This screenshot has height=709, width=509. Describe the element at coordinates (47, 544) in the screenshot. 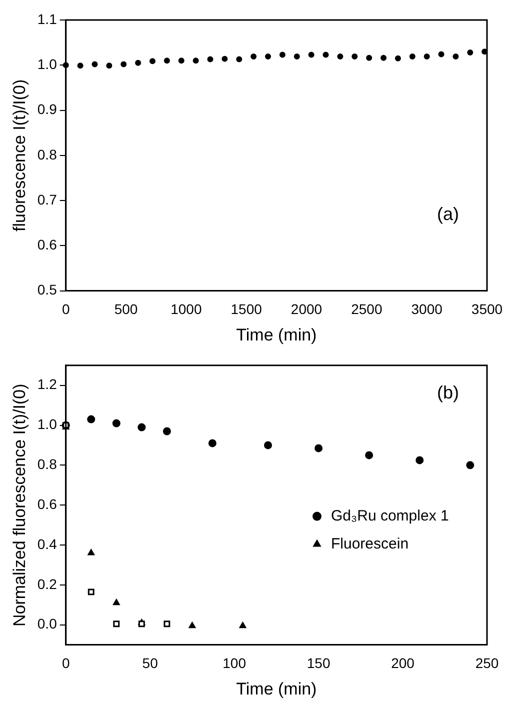

I see `y-tick-label: 0.4` at that location.